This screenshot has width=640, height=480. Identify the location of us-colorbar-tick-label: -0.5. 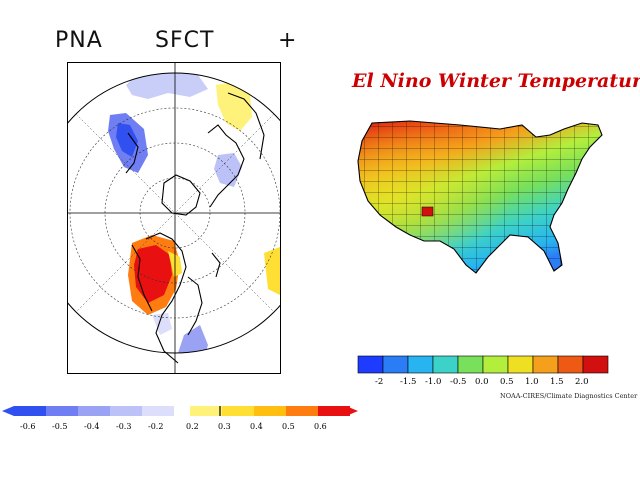
(458, 382).